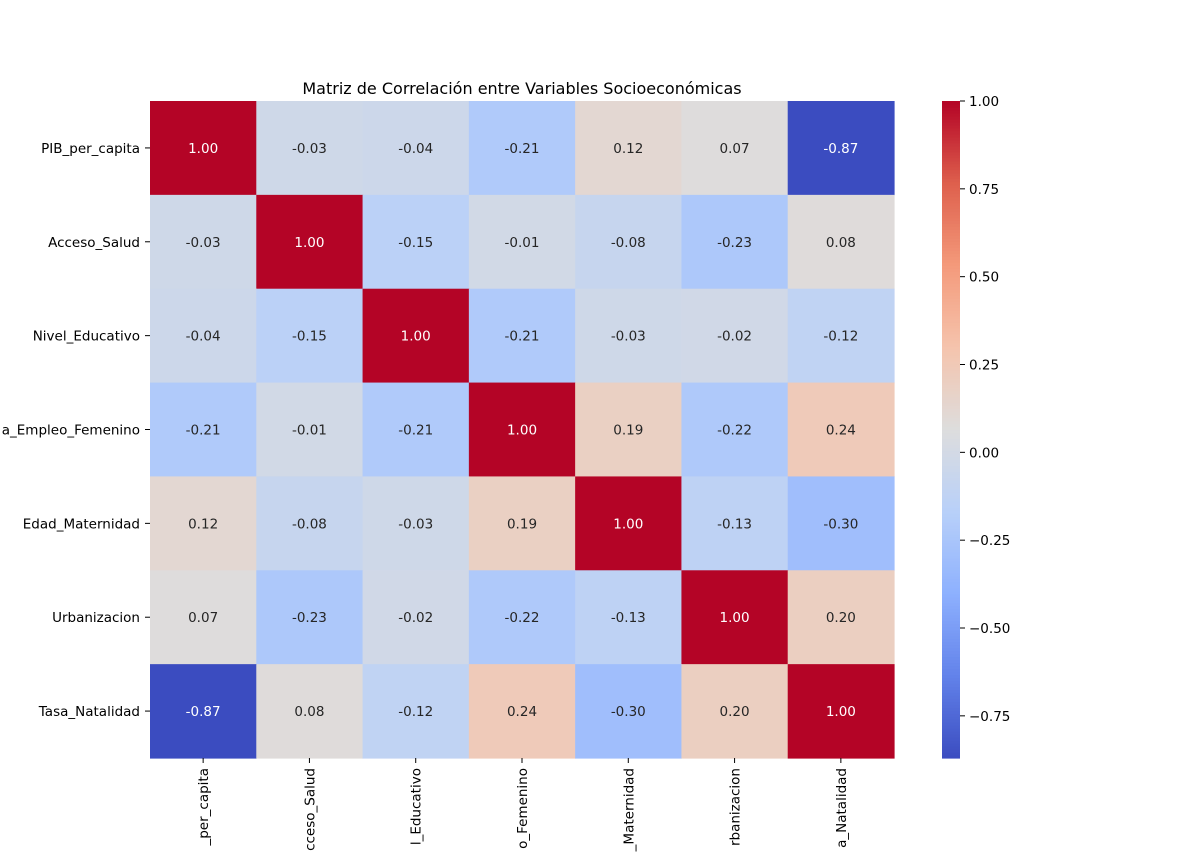 The height and width of the screenshot is (856, 1200). What do you see at coordinates (735, 149) in the screenshot?
I see `cell-value-label: 0.07` at bounding box center [735, 149].